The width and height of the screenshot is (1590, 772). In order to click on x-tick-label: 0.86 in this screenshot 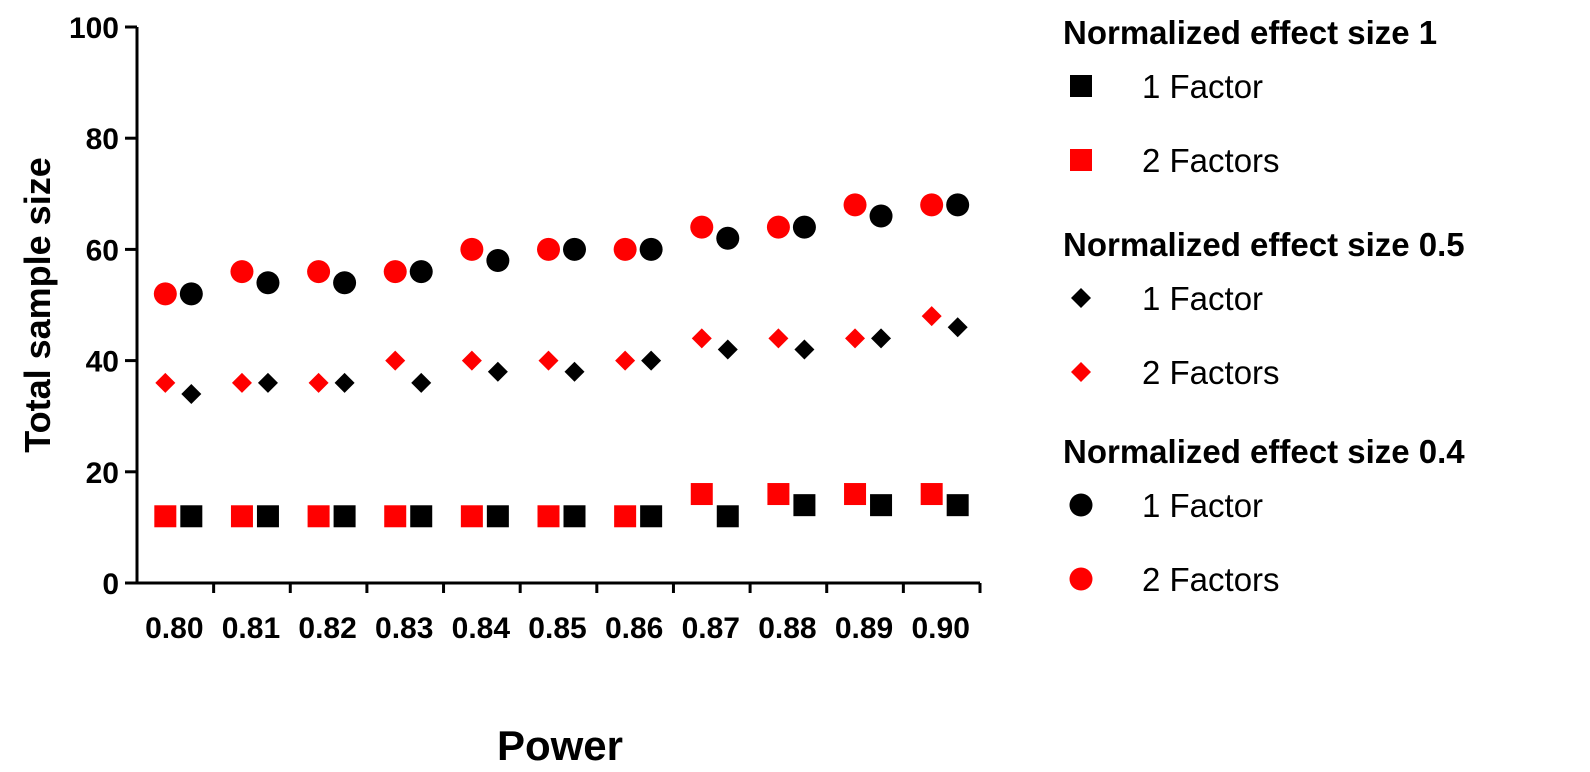, I will do `click(634, 628)`.